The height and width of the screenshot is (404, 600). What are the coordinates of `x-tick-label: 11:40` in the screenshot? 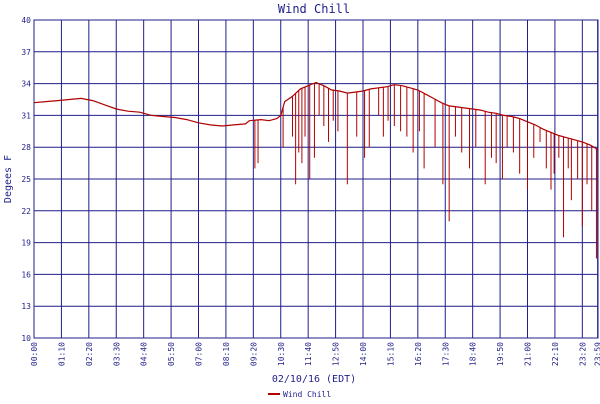 It's located at (308, 354).